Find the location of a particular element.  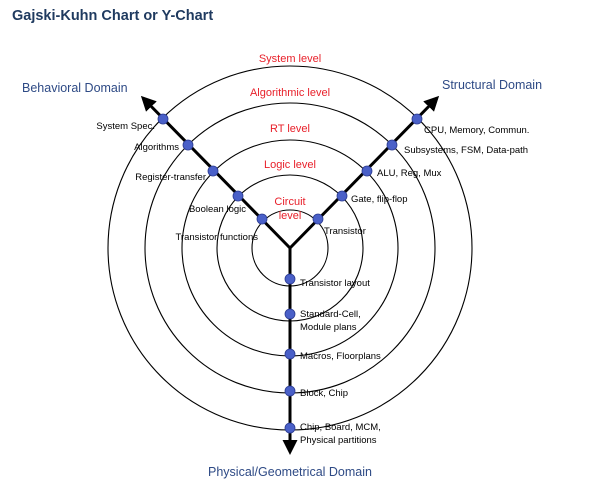

physical-item-macros: Macros, Floorplans is located at coordinates (340, 356).